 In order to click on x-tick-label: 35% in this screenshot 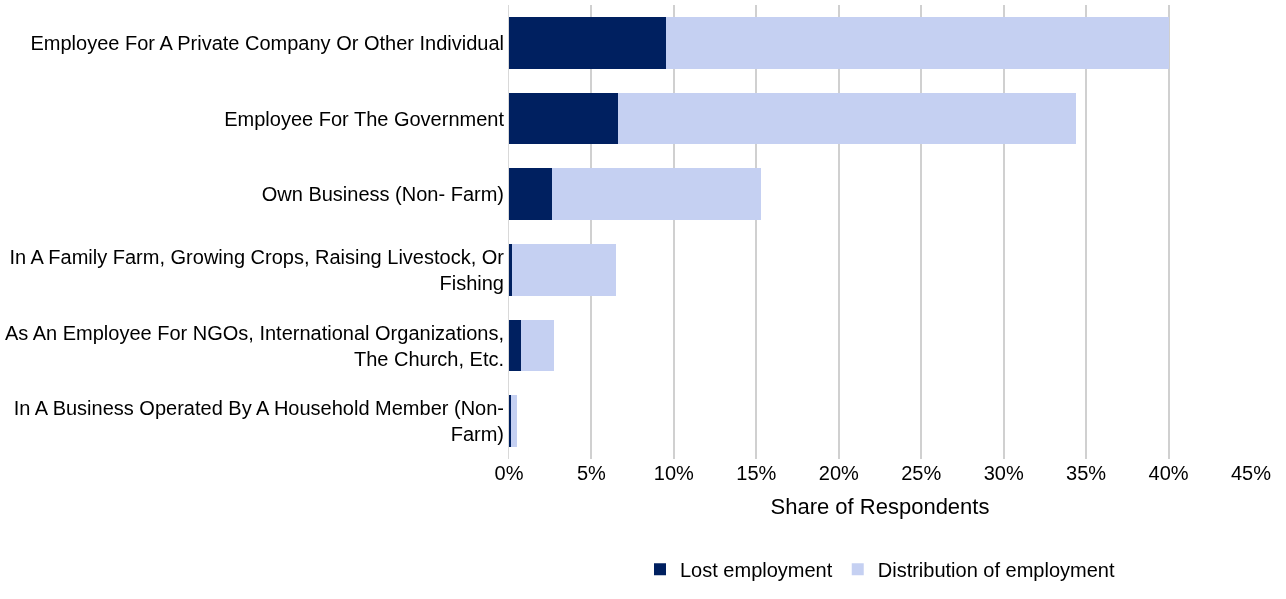, I will do `click(1086, 473)`.